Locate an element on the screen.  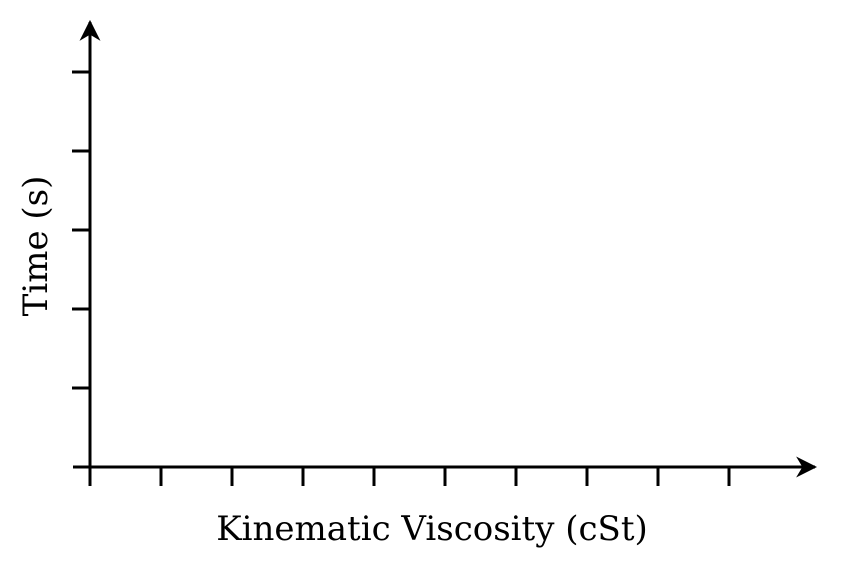
x-axis: Kinematic Viscosity (cSt) is located at coordinates (445, 502).